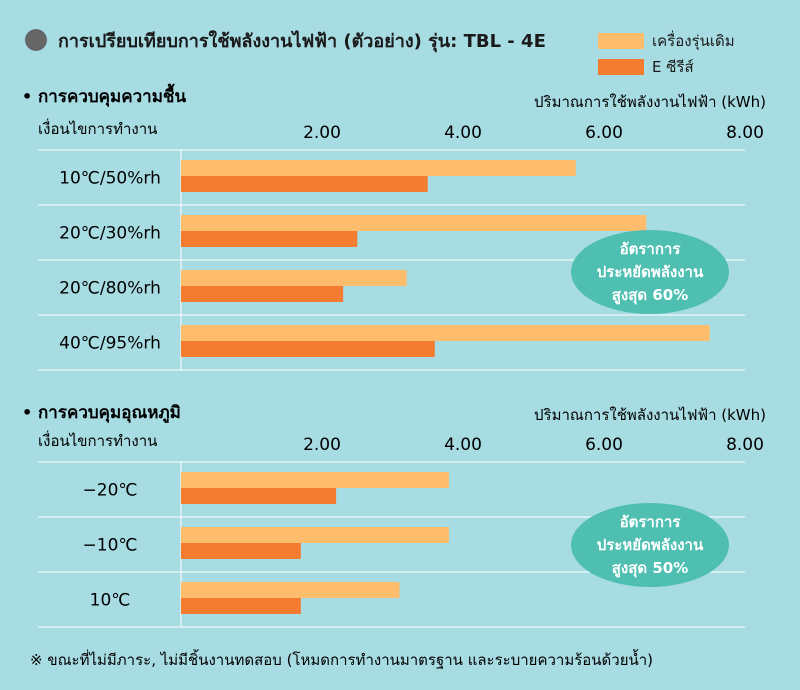 This screenshot has width=800, height=690. What do you see at coordinates (621, 67) in the screenshot?
I see `legend-swatch-e-series` at bounding box center [621, 67].